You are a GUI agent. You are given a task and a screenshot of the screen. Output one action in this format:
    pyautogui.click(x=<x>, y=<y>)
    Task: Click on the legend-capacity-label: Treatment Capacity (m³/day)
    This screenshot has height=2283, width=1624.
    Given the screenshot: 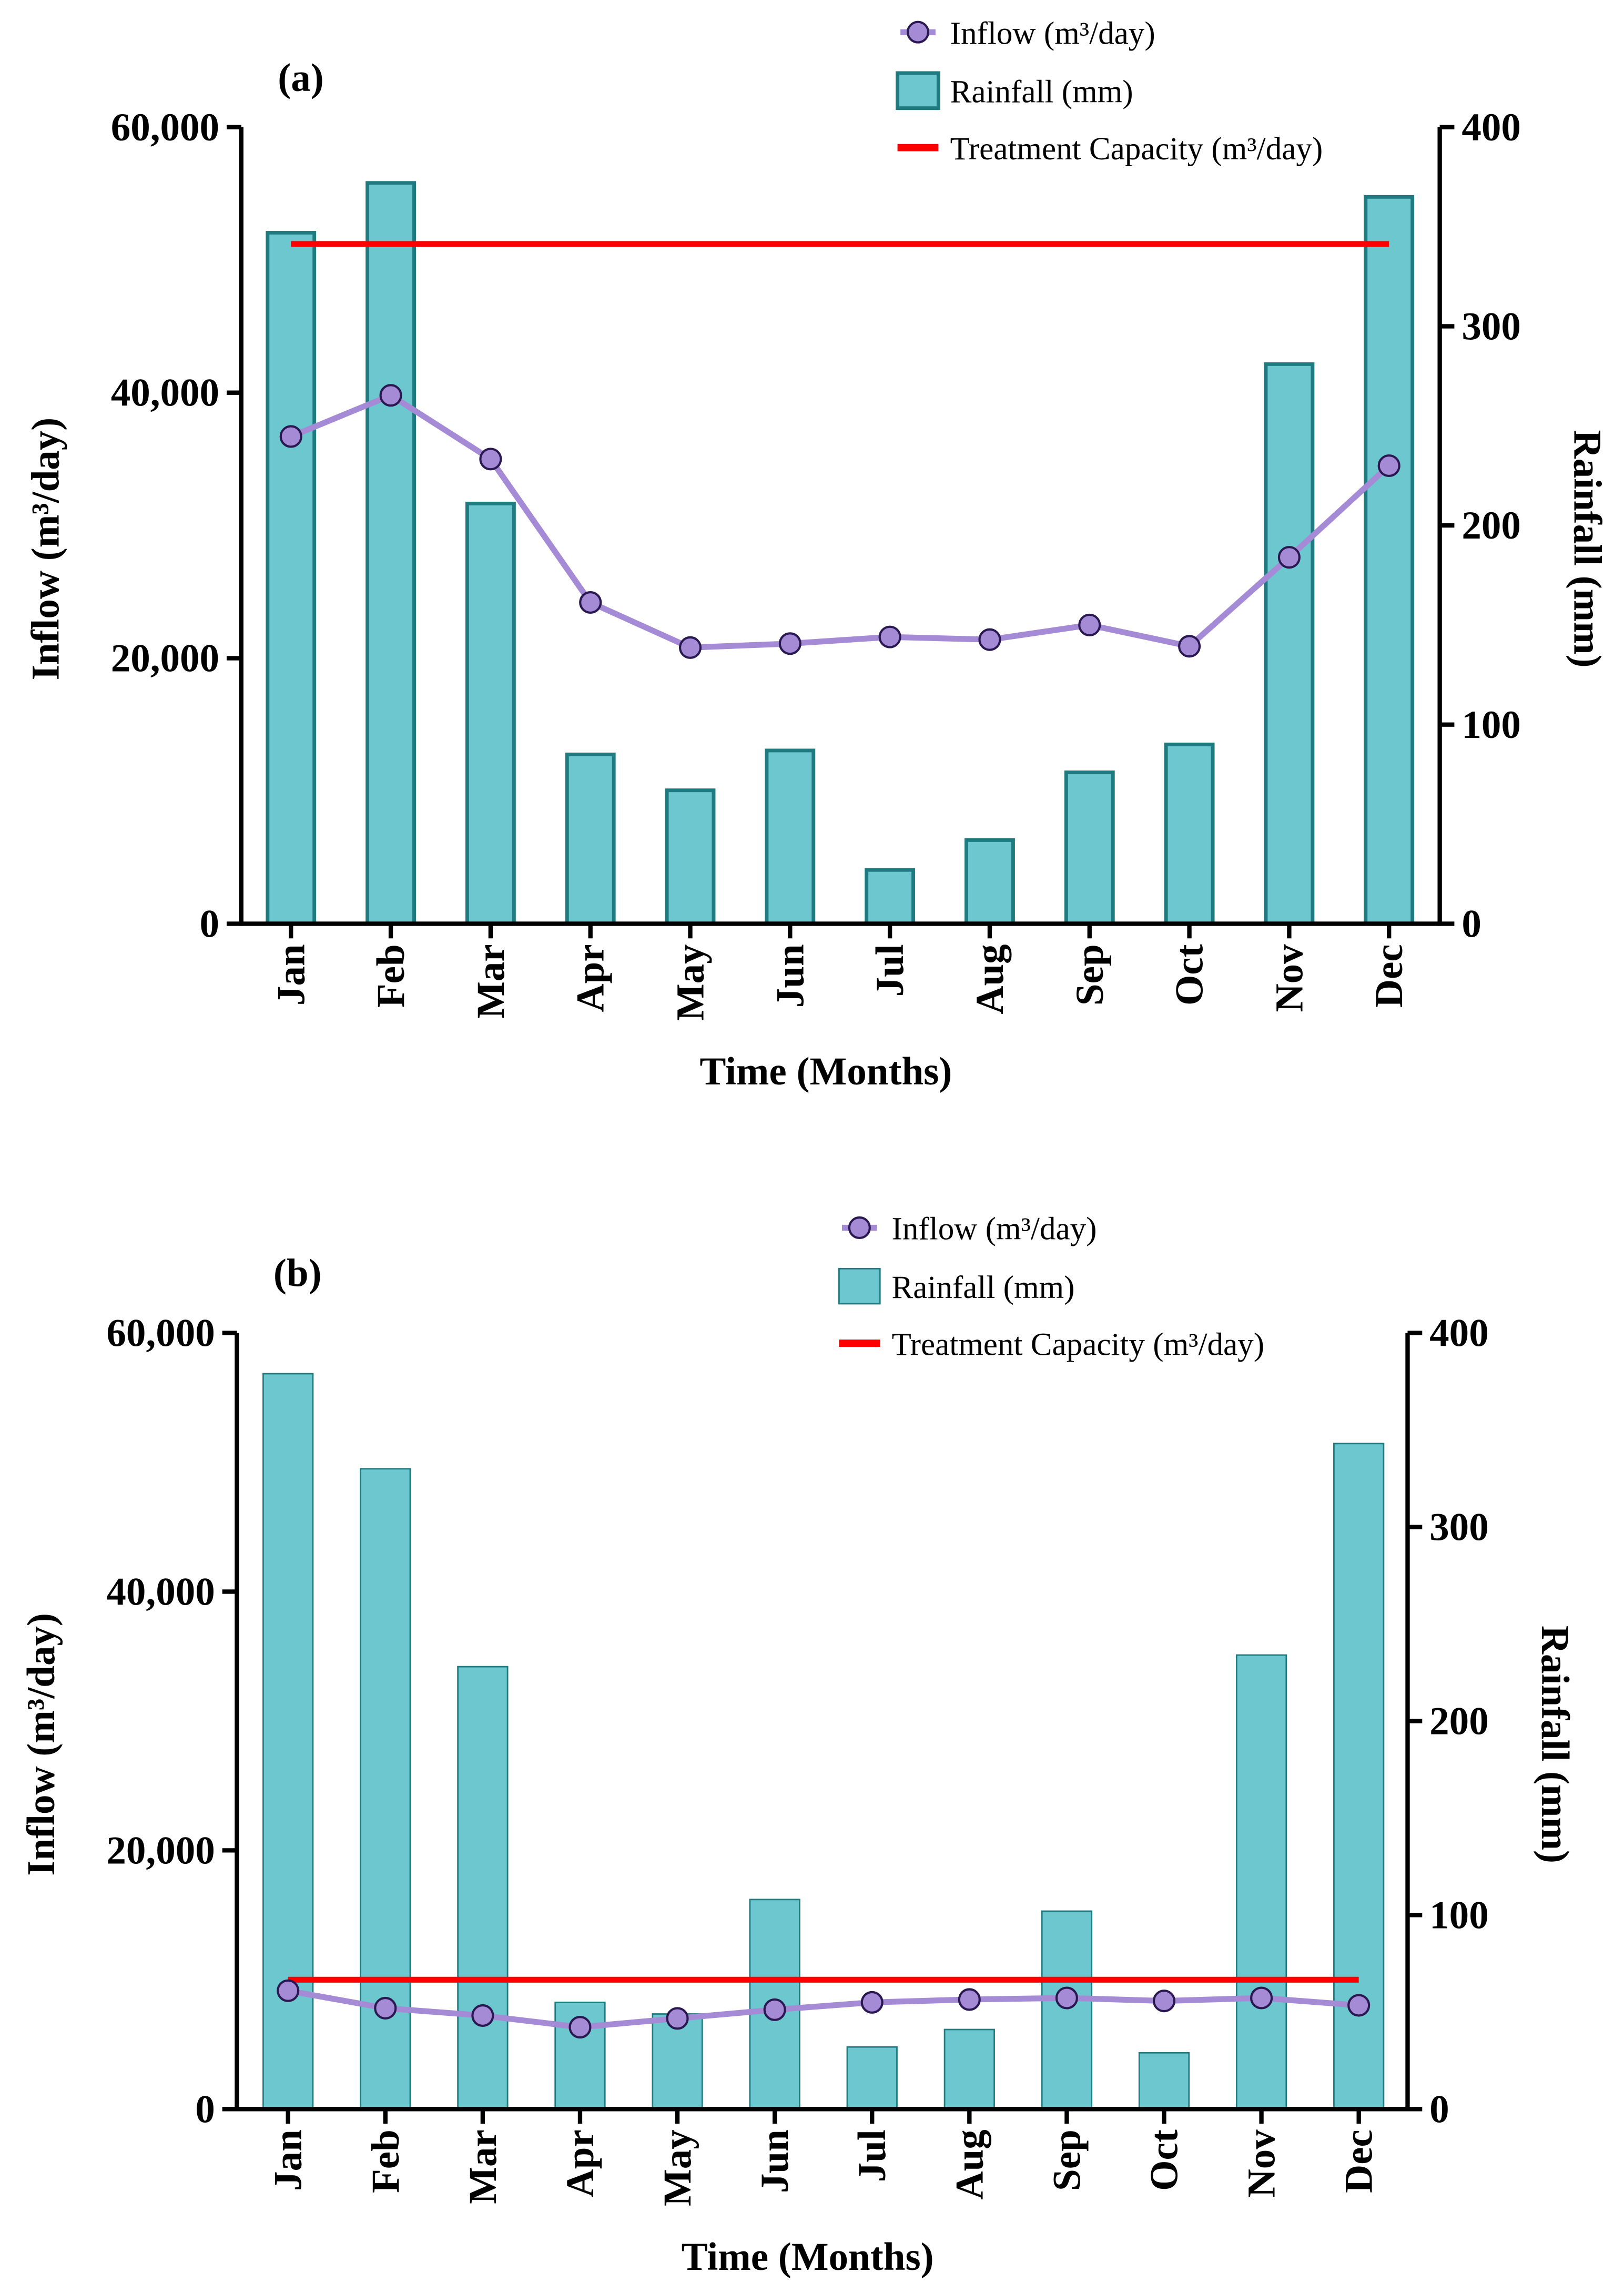 What is the action you would take?
    pyautogui.click(x=1136, y=149)
    